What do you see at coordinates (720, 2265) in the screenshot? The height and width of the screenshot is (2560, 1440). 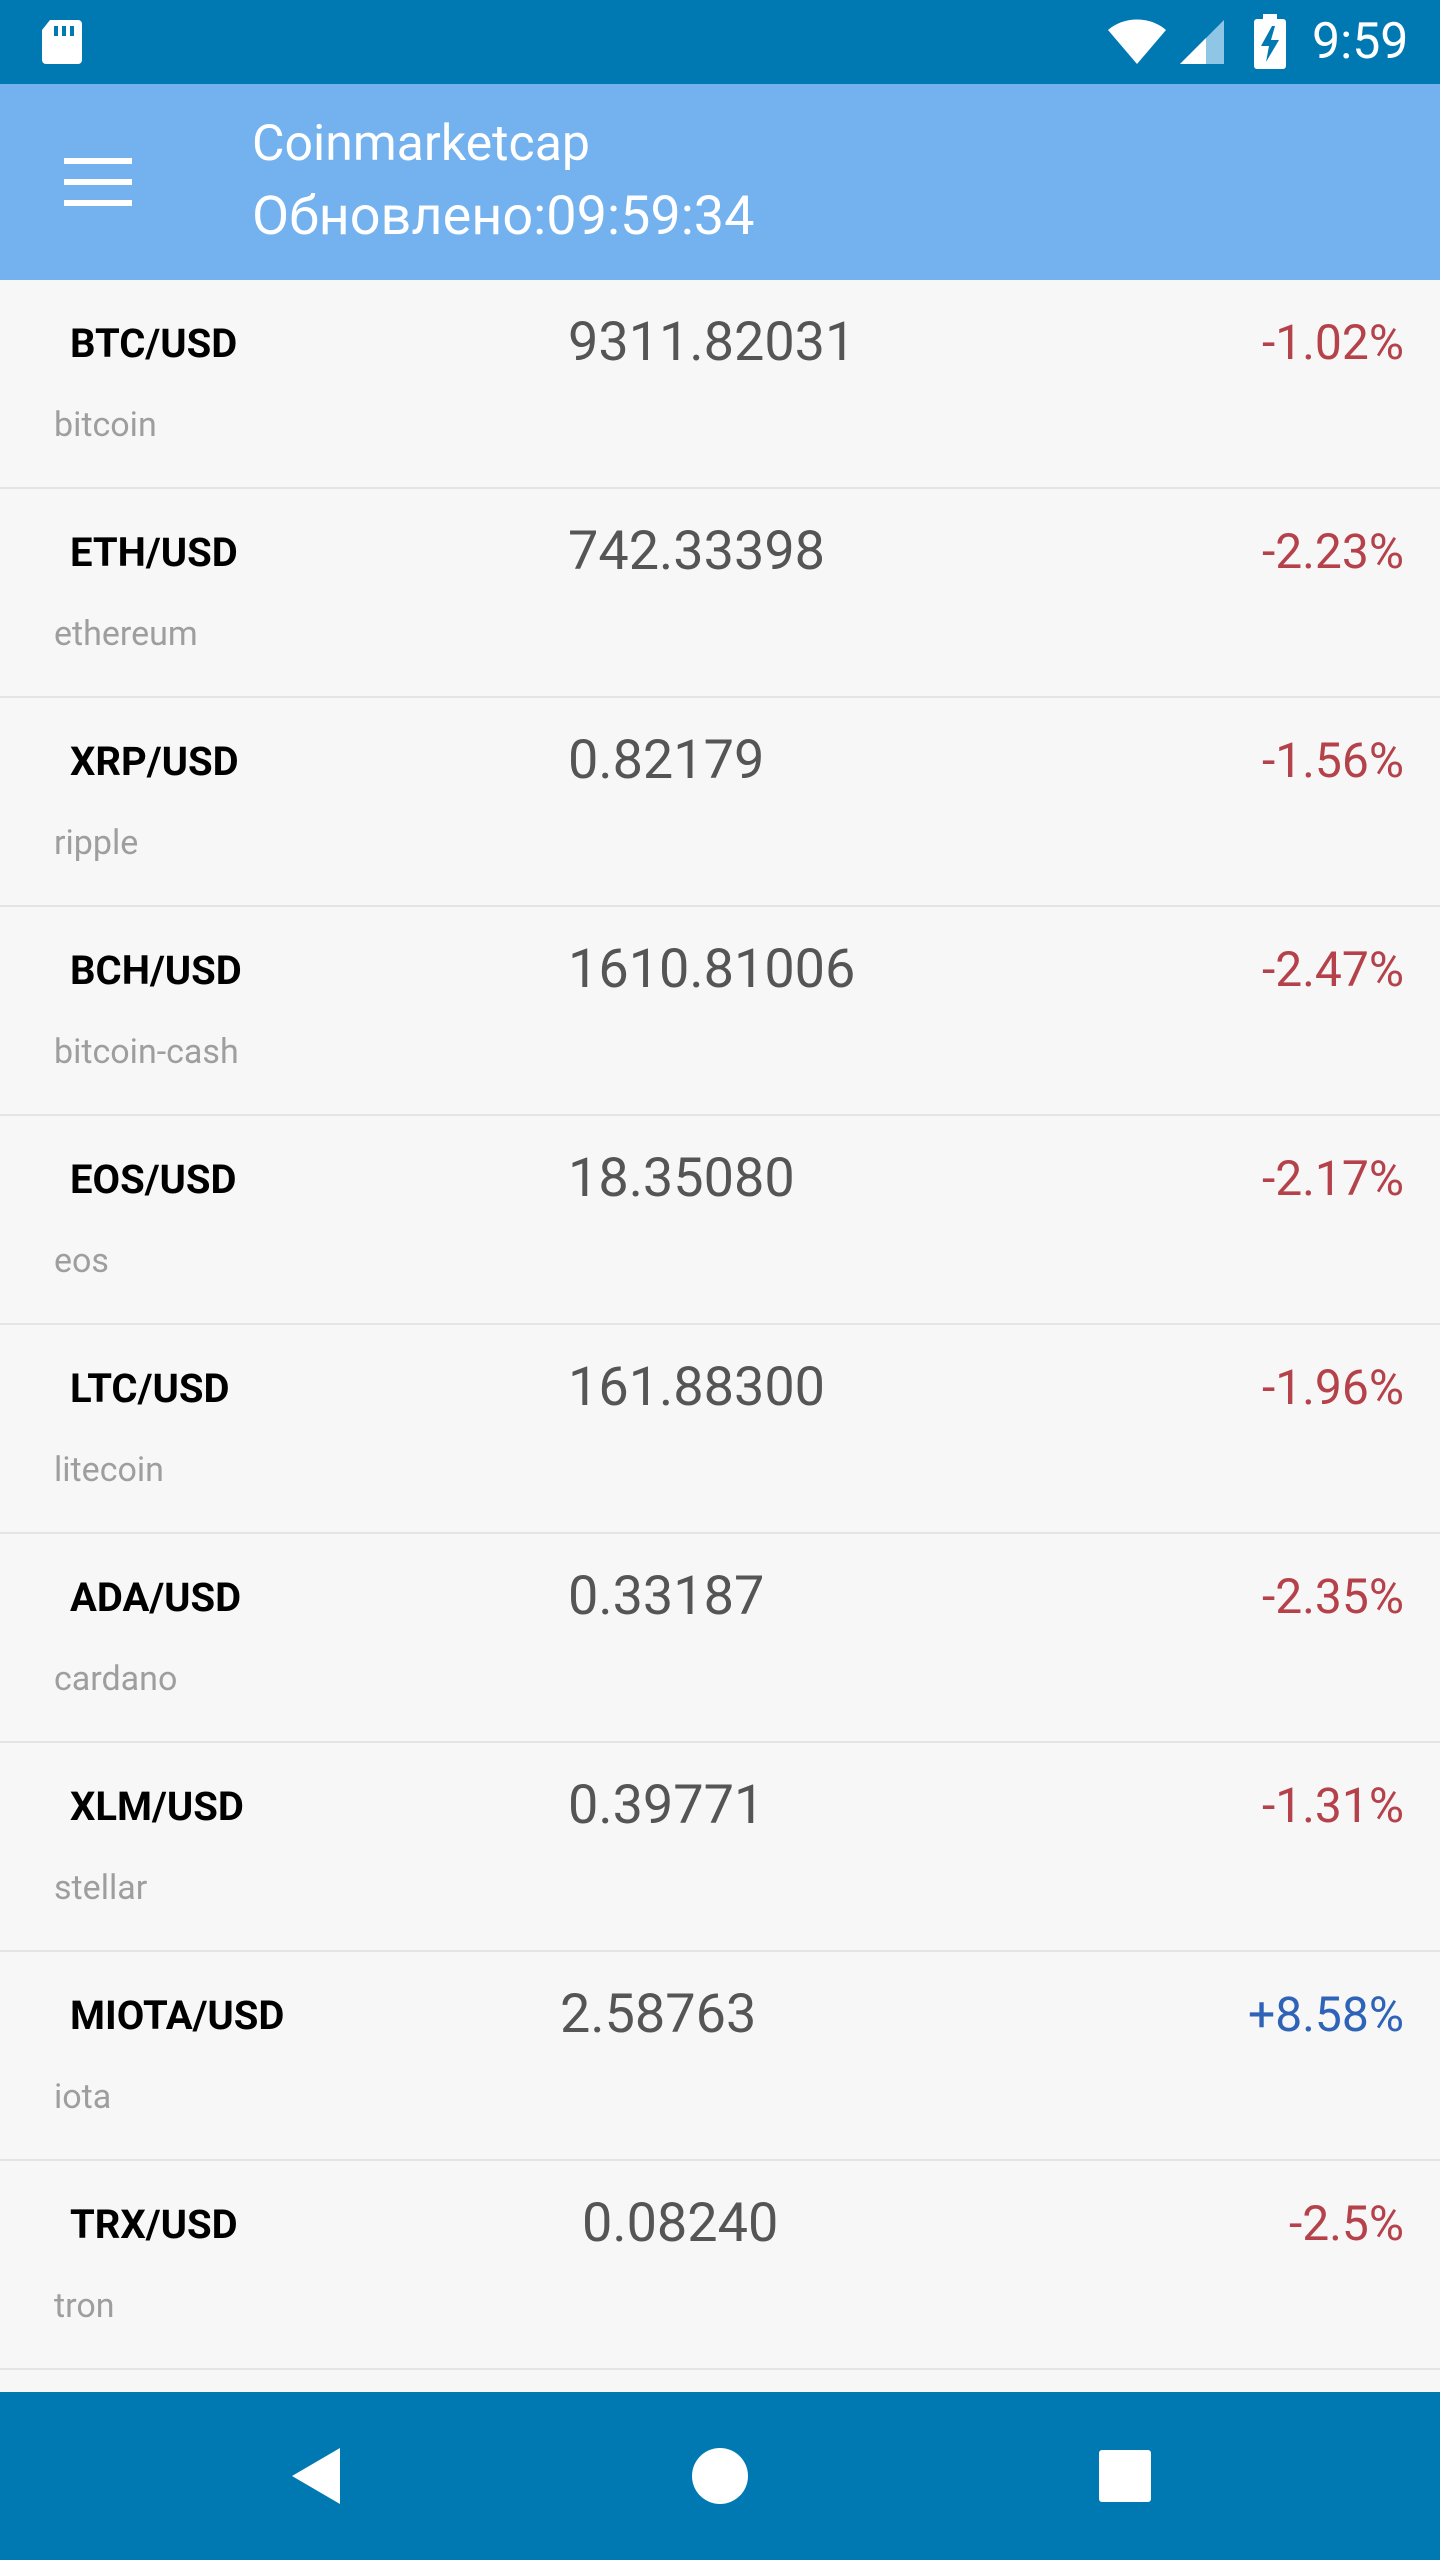 I see `coin-row-trx: TRX/USD 0.08240 -2.5% tron` at bounding box center [720, 2265].